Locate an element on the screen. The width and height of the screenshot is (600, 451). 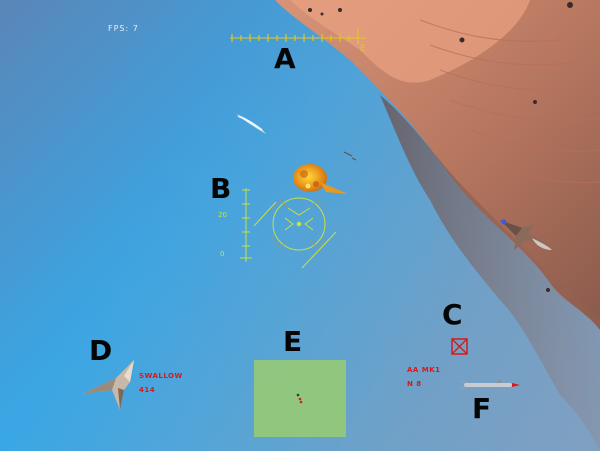
mountain-peak is located at coordinates (410, 41).